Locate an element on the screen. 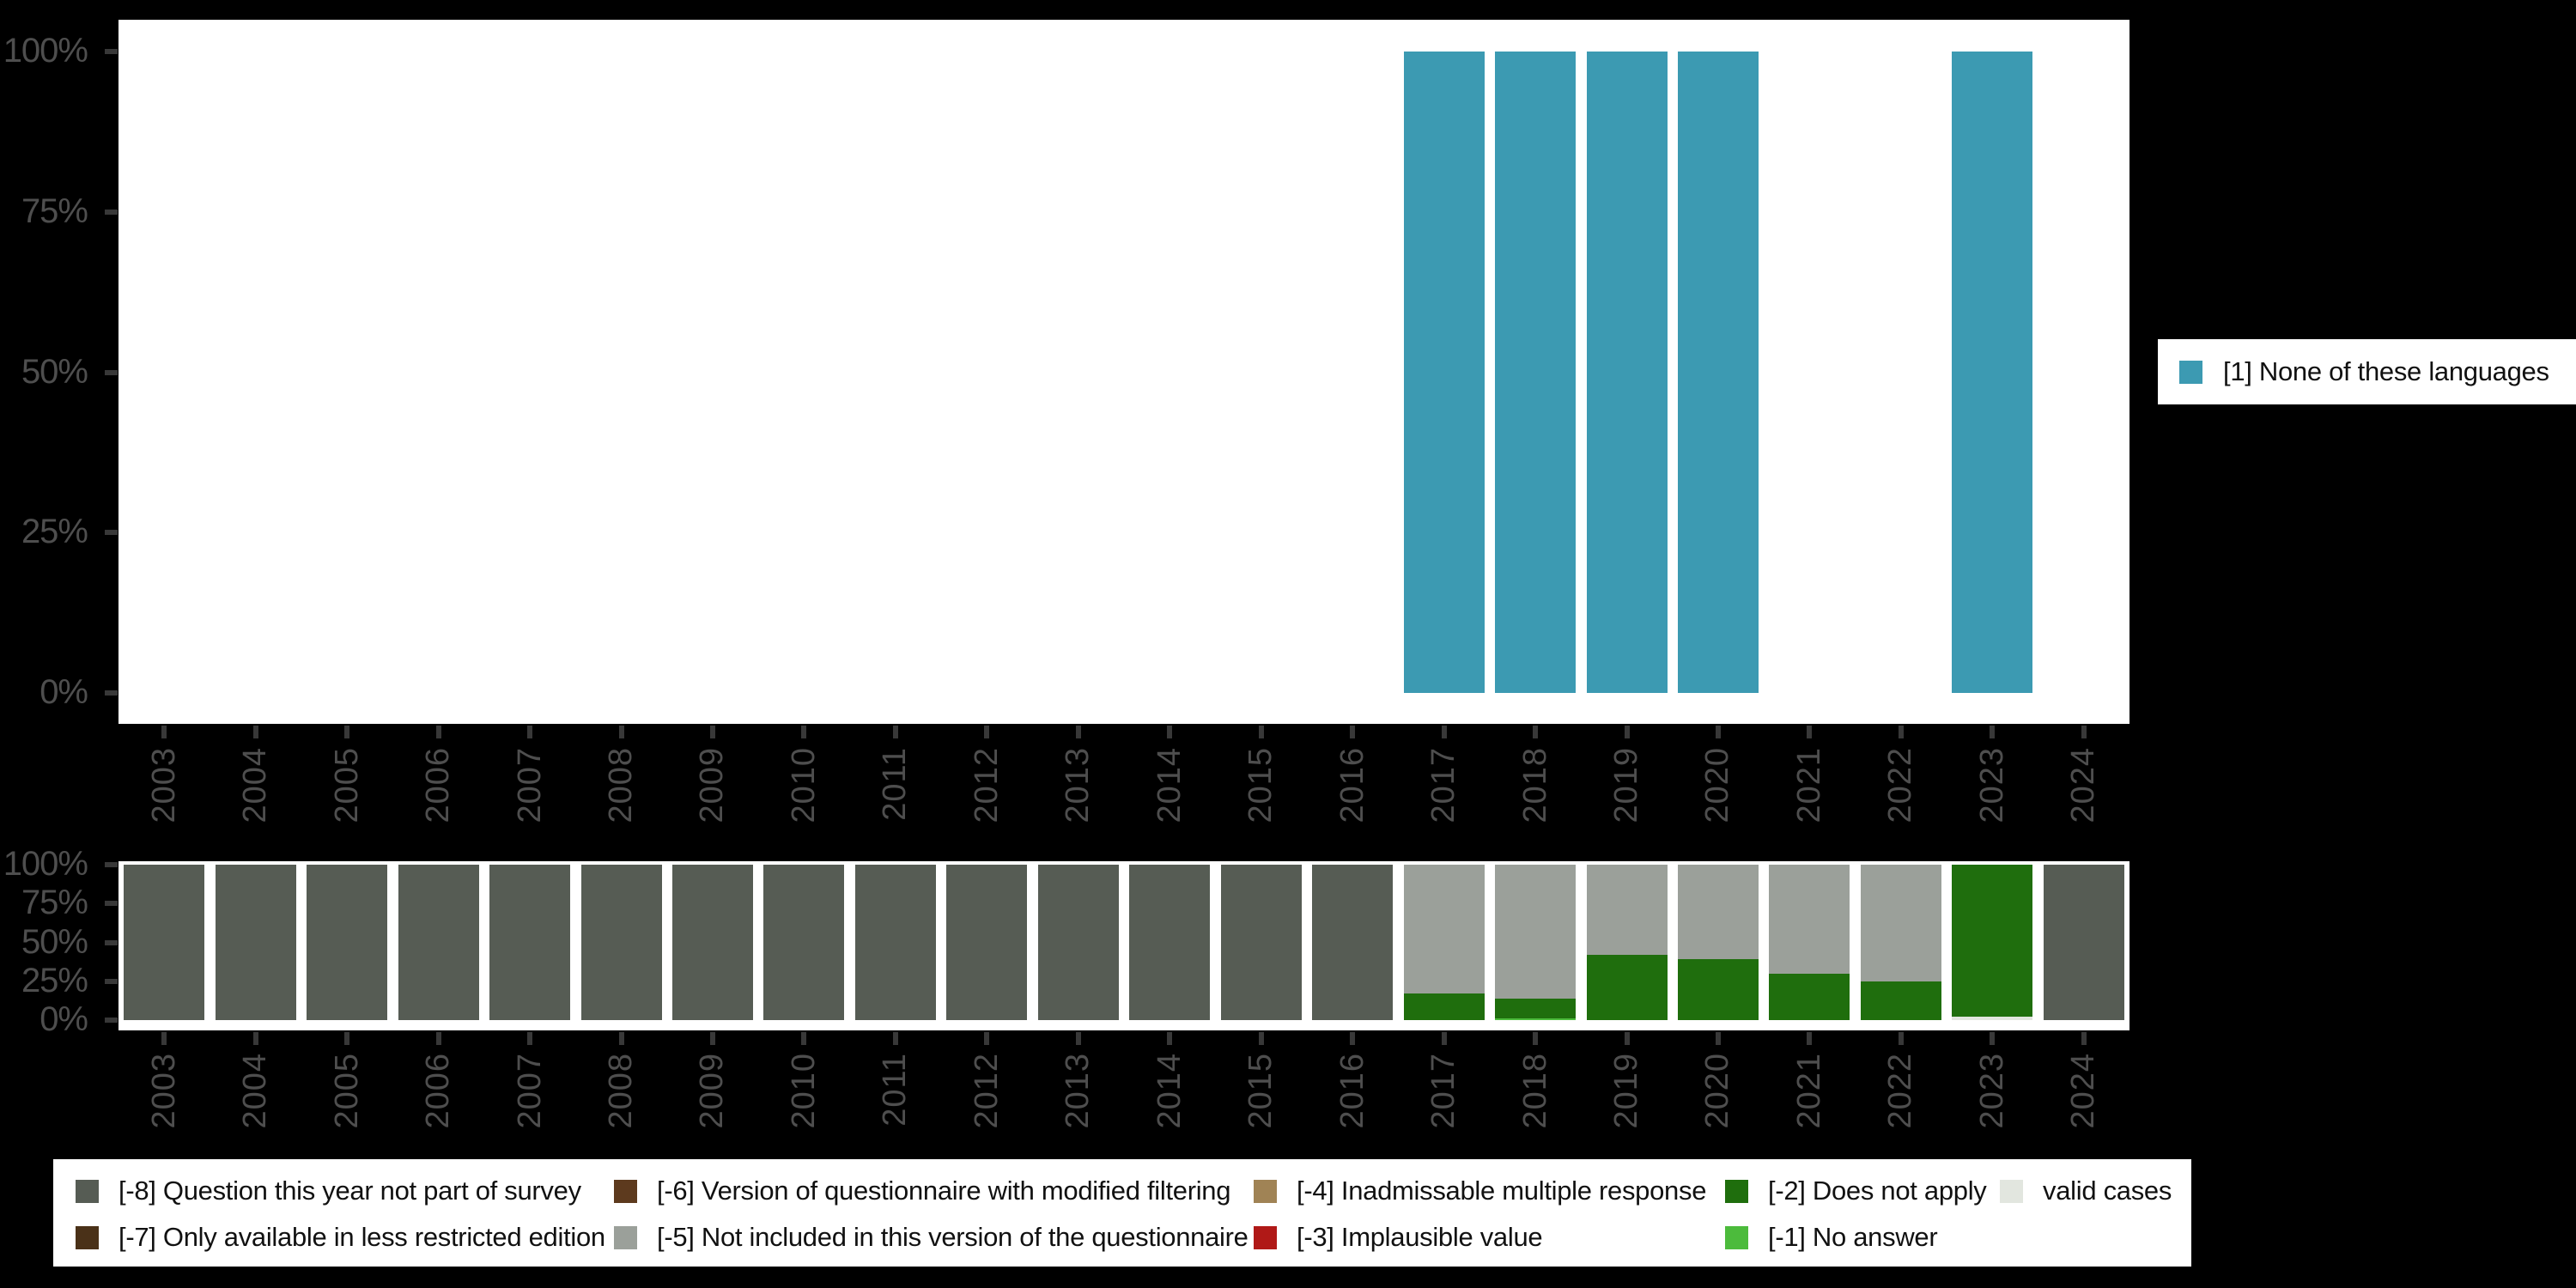 This screenshot has width=2576, height=1288. stacked-bar-2014 is located at coordinates (1170, 943).